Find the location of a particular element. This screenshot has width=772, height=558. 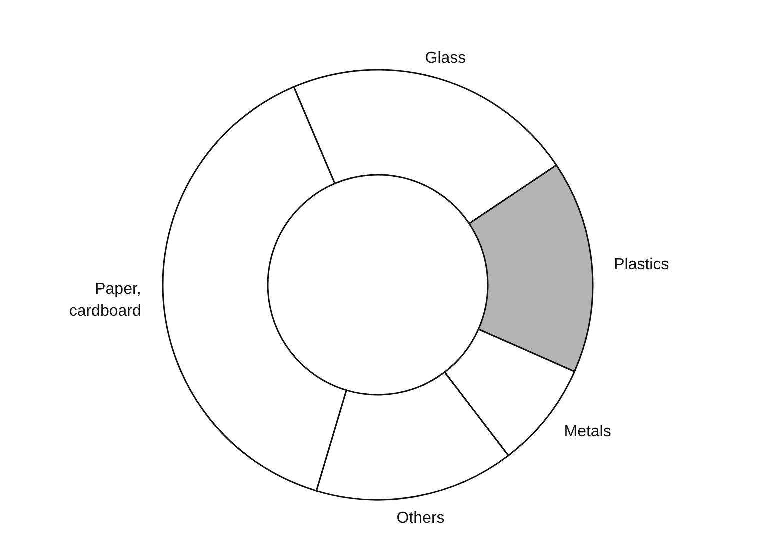

slice-label: Metals is located at coordinates (588, 431).